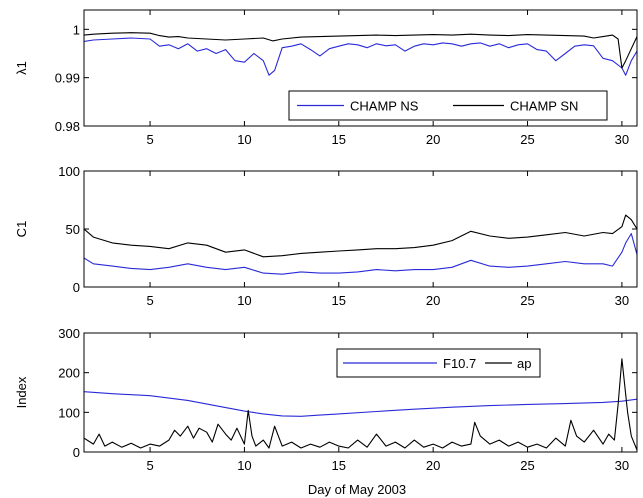  What do you see at coordinates (622, 300) in the screenshot?
I see `x-tick-label-2-30: 30` at bounding box center [622, 300].